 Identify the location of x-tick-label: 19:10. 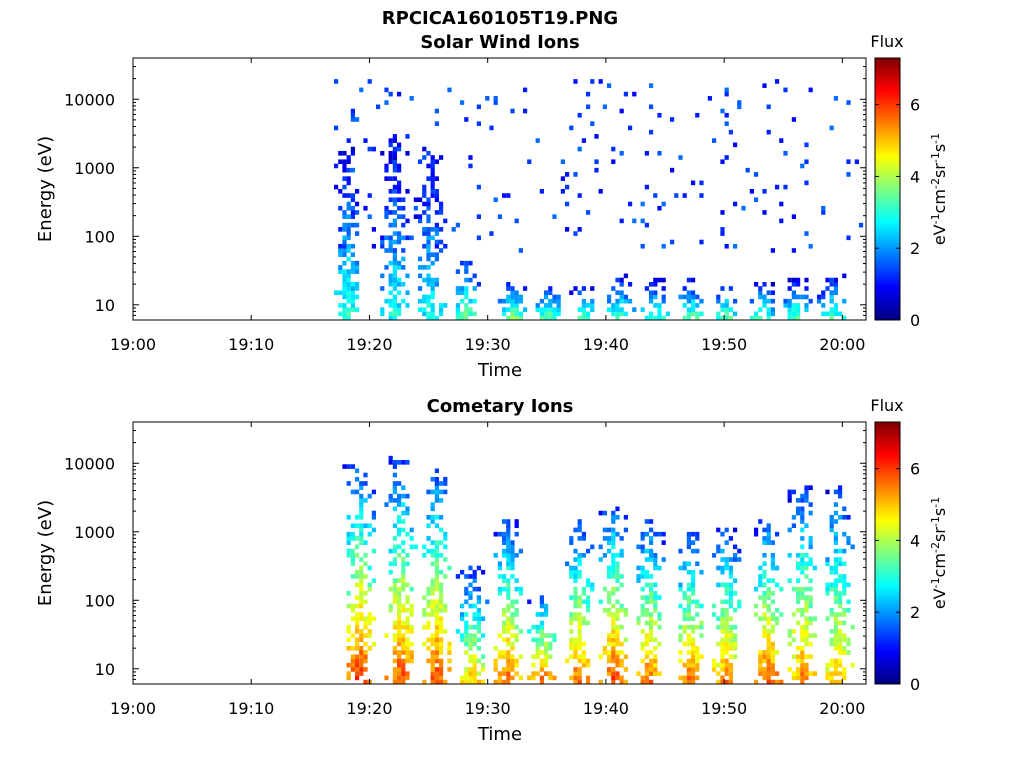
(251, 344).